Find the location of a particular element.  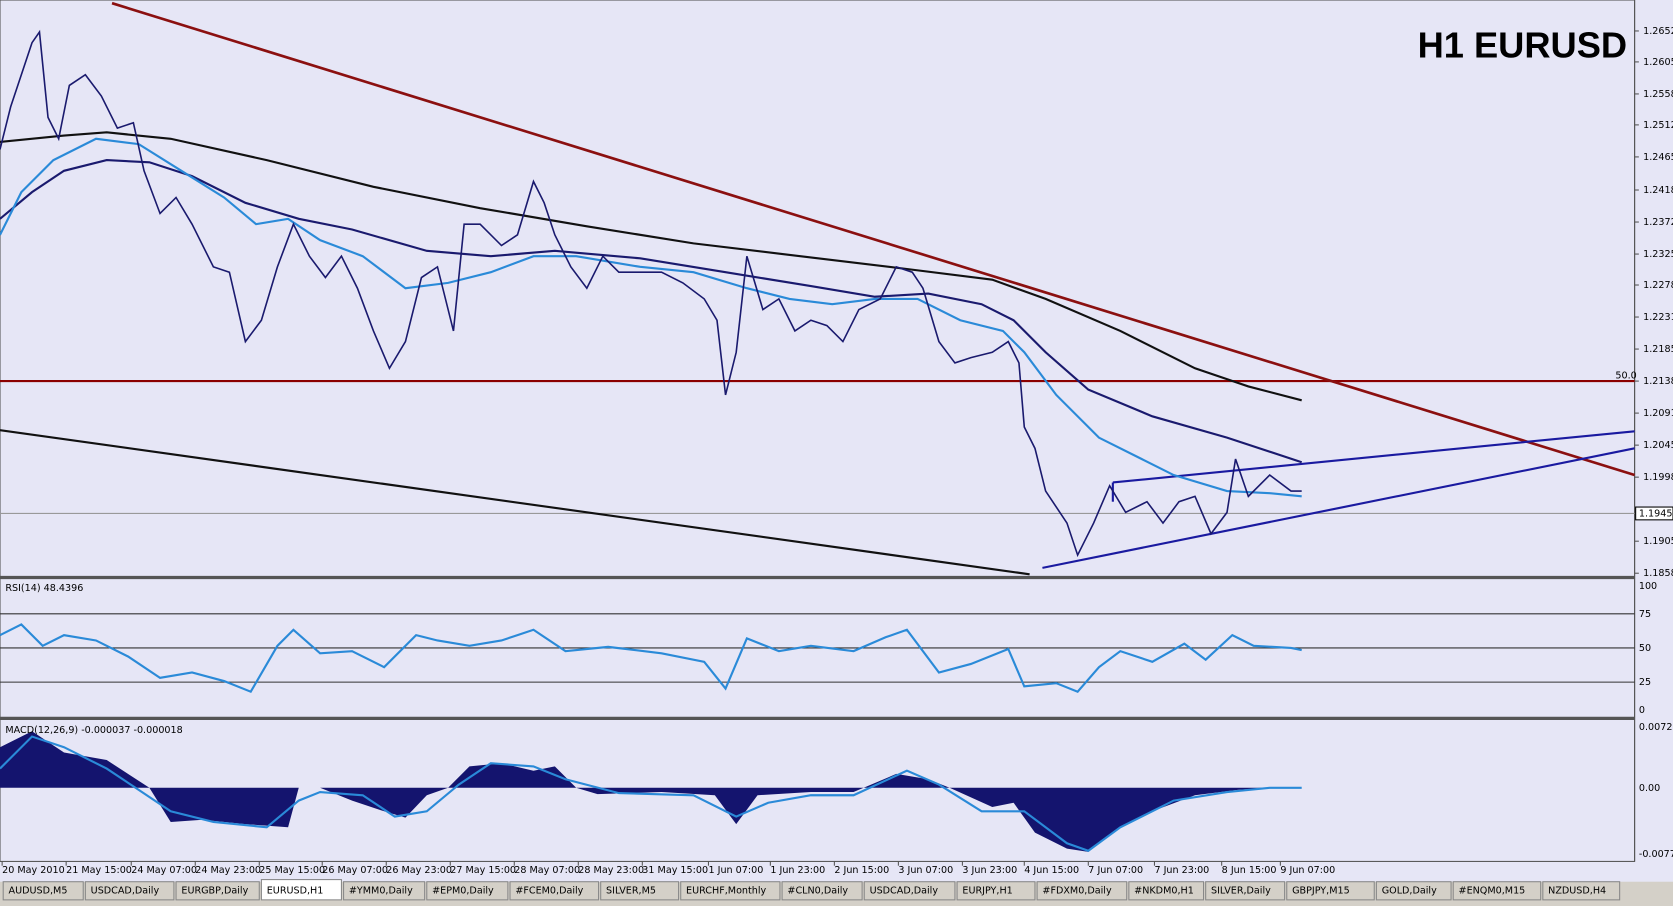

rsi-label: RSI(14) 48.4396 is located at coordinates (44, 588).